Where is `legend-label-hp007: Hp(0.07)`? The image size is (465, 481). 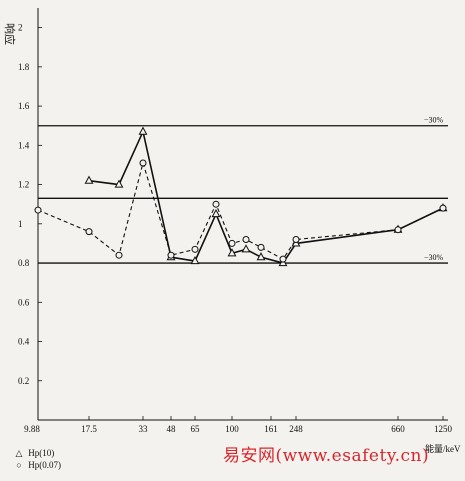
legend-label-hp007: Hp(0.07) is located at coordinates (44, 465).